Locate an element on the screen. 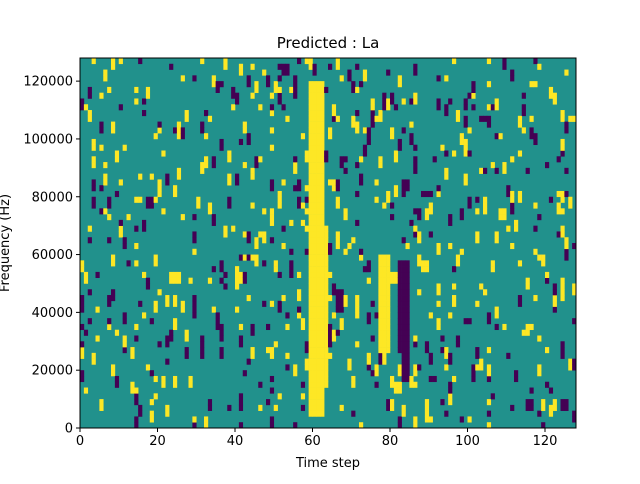  y-tick-label: 120000 is located at coordinates (48, 82).